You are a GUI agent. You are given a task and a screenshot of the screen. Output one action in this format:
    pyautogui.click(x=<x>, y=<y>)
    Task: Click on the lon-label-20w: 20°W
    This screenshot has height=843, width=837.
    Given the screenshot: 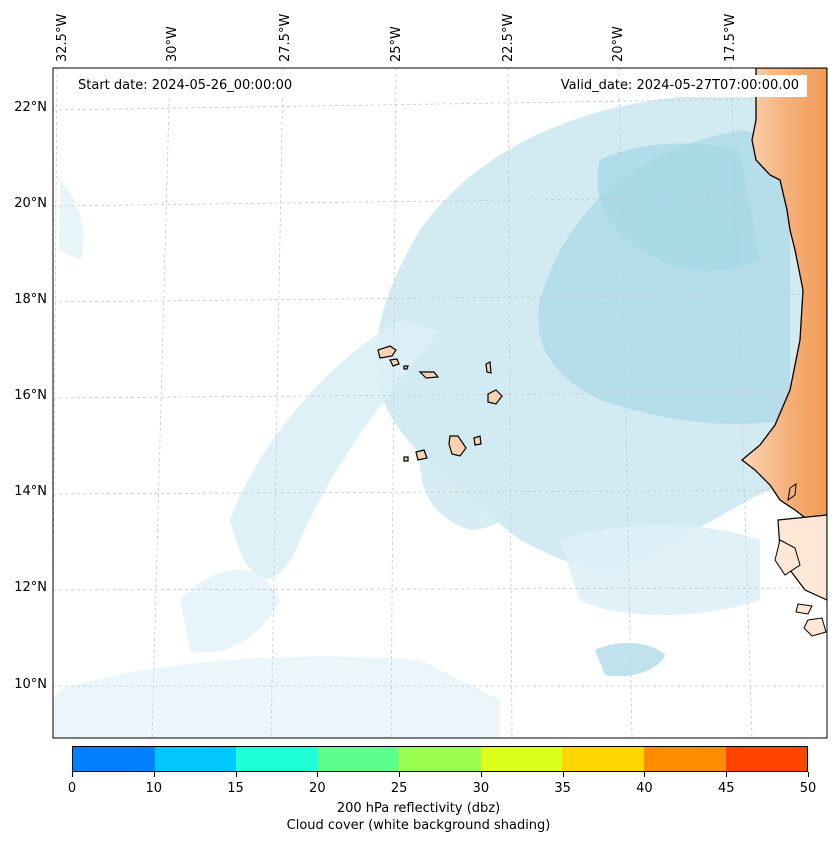 What is the action you would take?
    pyautogui.click(x=618, y=44)
    